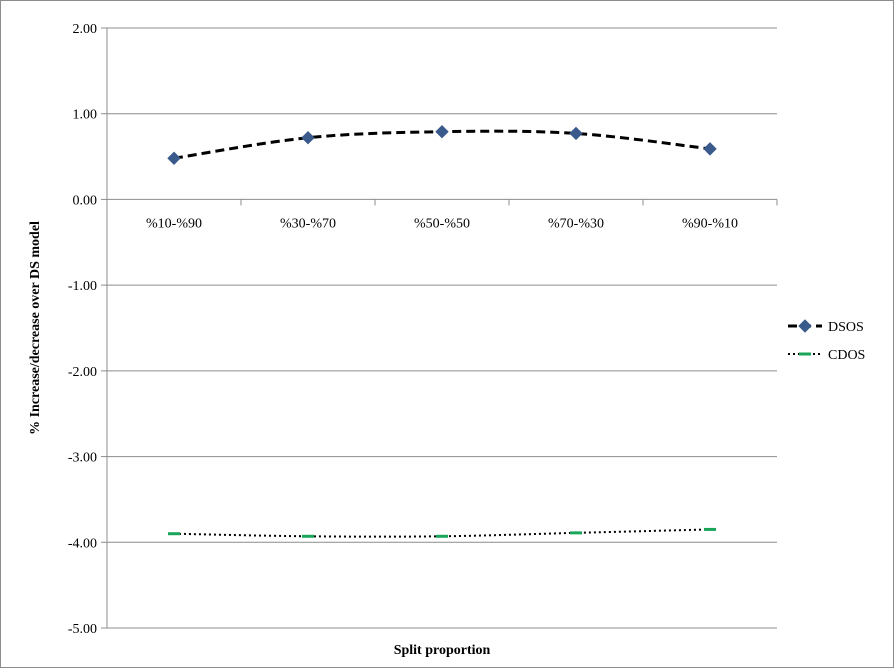  What do you see at coordinates (442, 650) in the screenshot?
I see `x-axis-title: Split proportion` at bounding box center [442, 650].